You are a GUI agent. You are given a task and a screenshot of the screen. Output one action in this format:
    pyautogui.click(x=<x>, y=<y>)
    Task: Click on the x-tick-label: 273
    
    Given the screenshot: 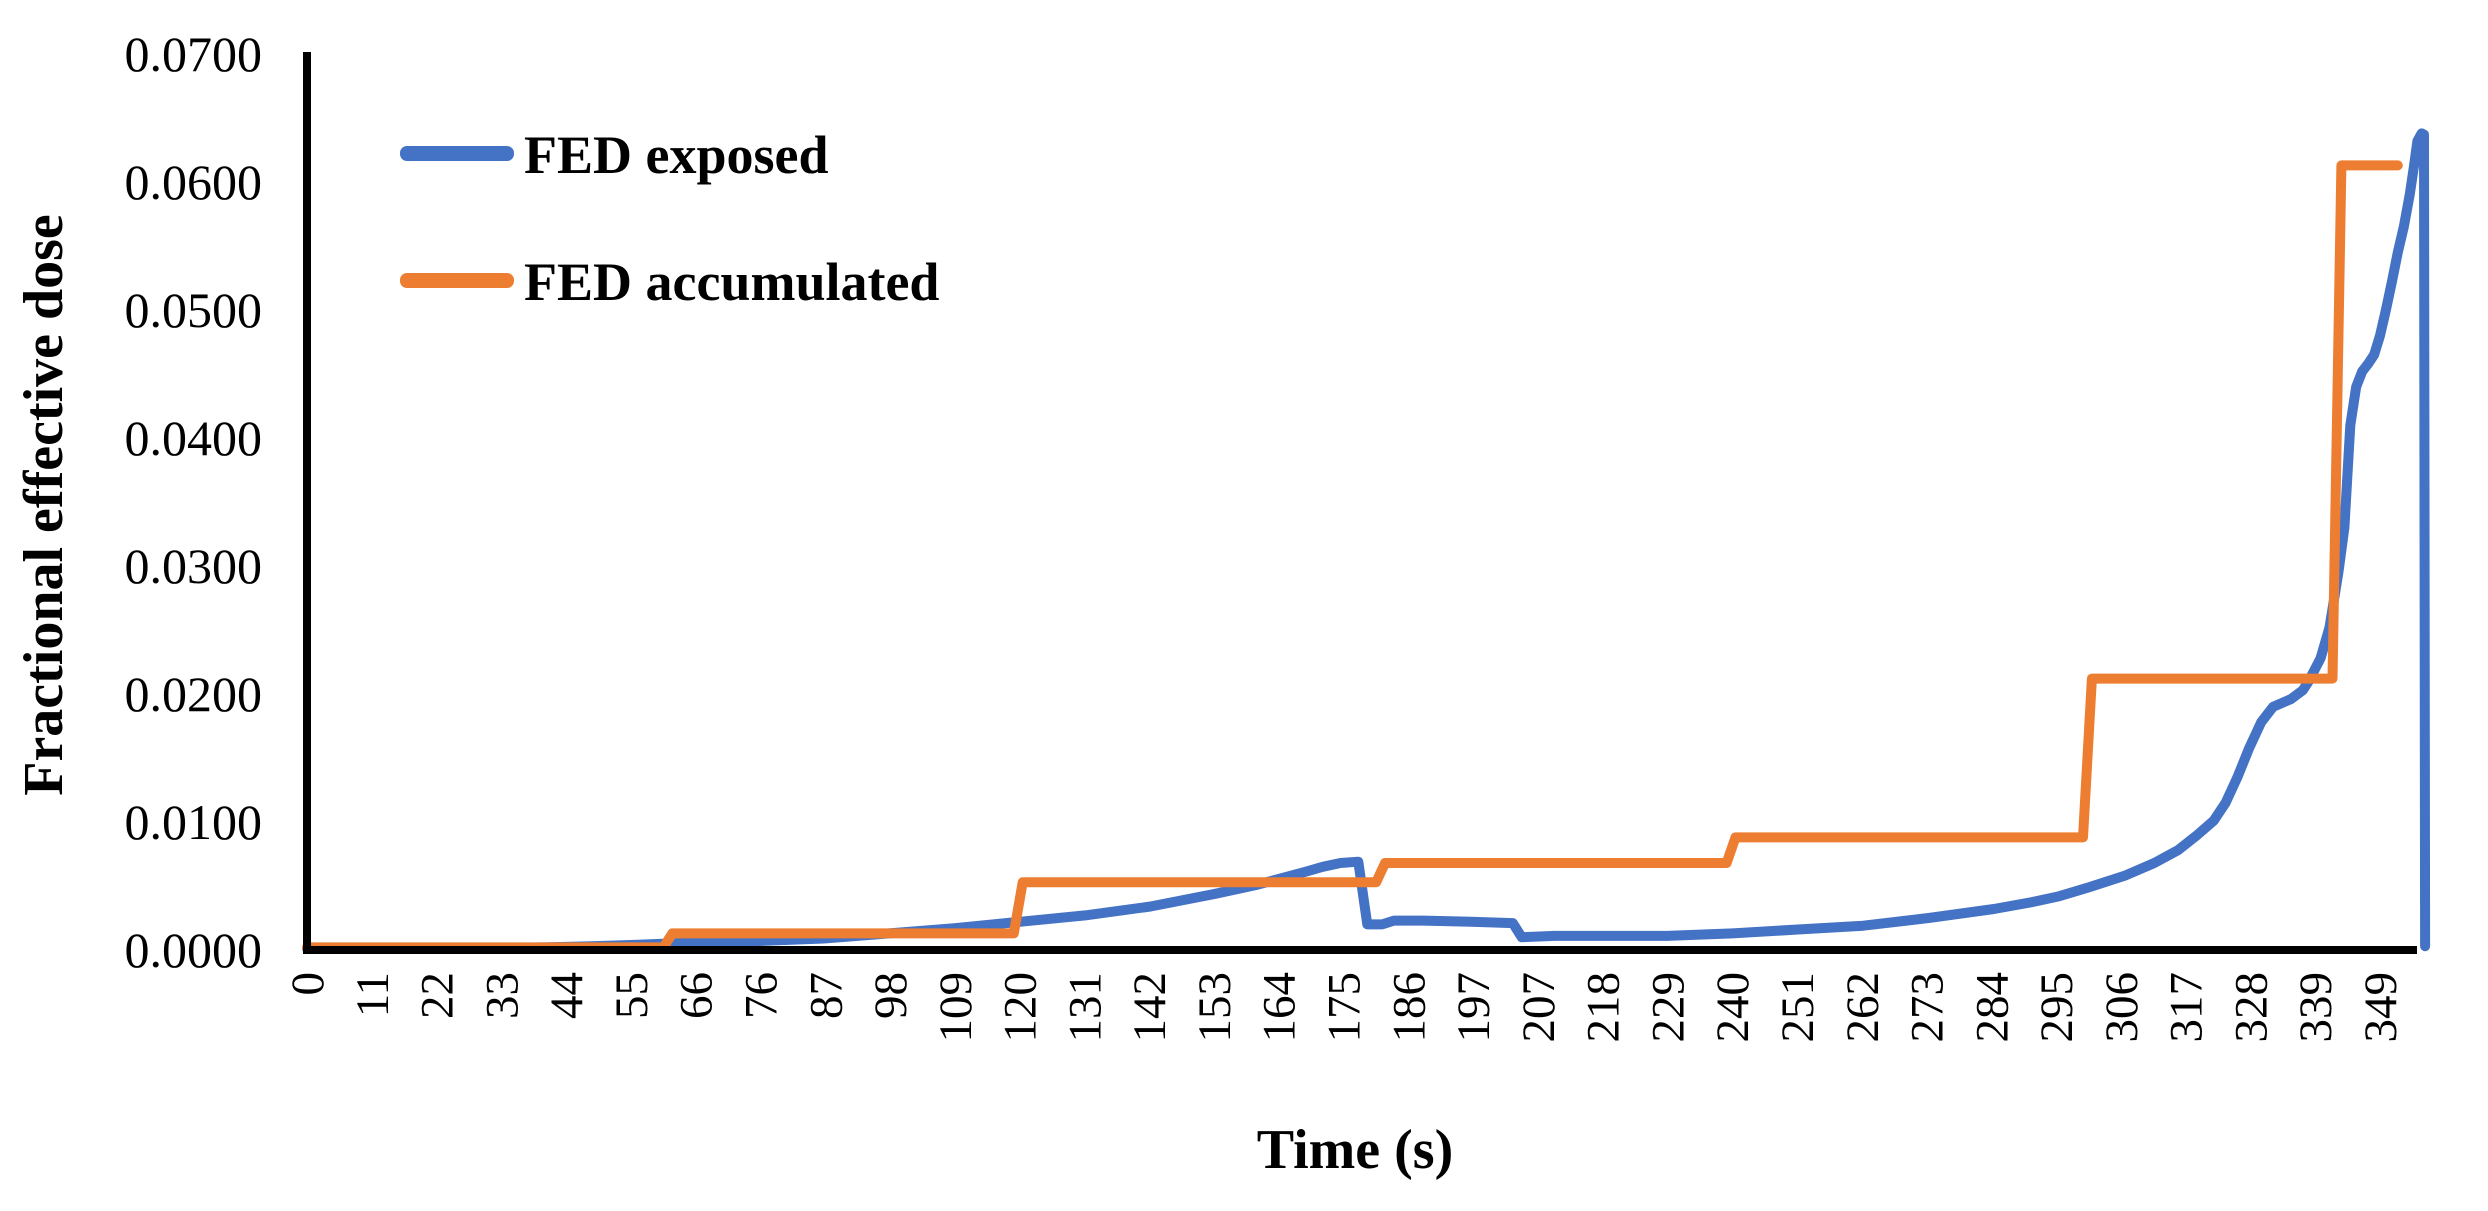 What is the action you would take?
    pyautogui.click(x=1928, y=1007)
    